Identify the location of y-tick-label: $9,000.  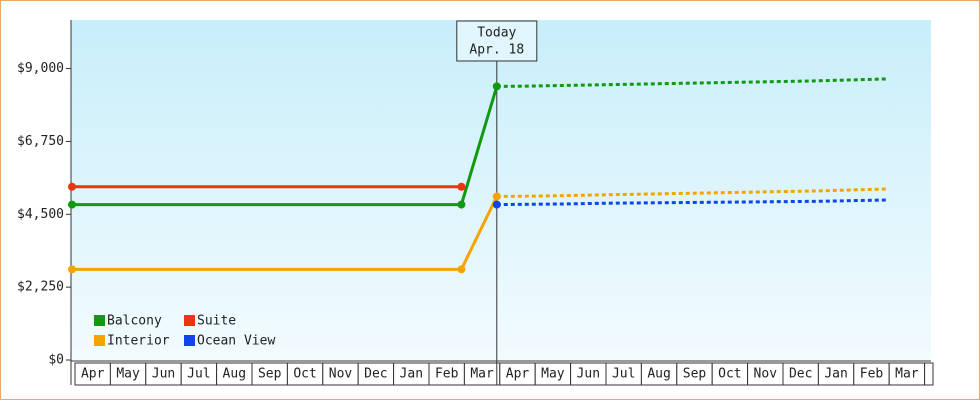
(40, 68).